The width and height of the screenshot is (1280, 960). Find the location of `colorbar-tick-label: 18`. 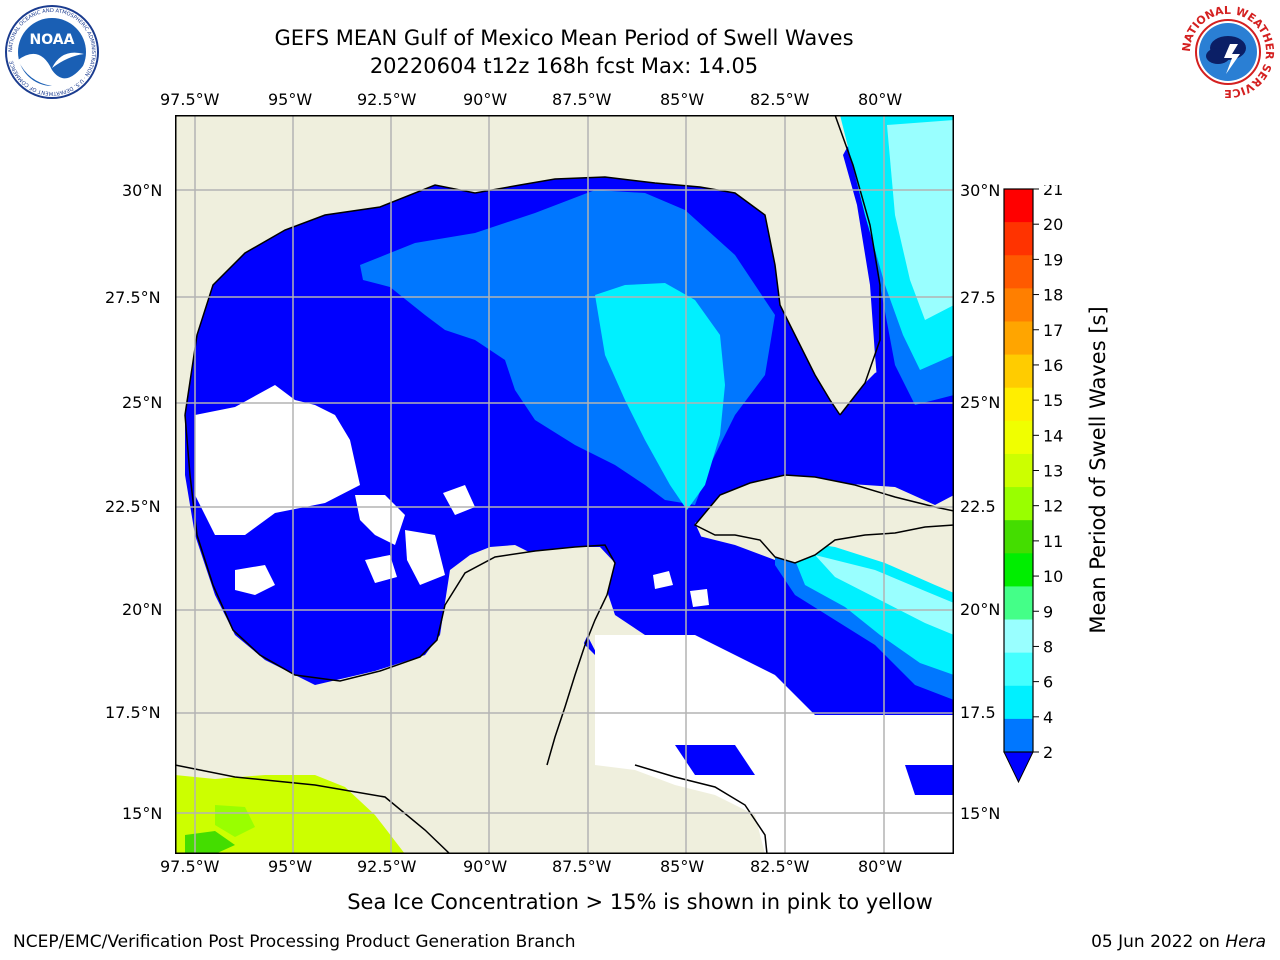

colorbar-tick-label: 18 is located at coordinates (1053, 295).